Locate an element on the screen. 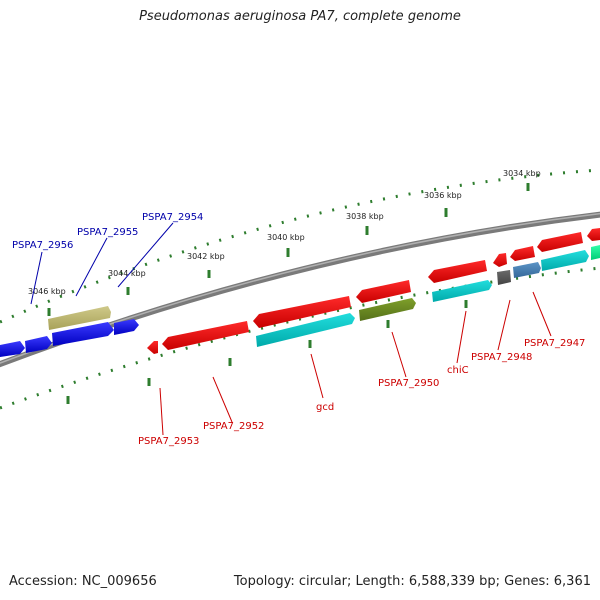 The image size is (600, 600). gene-arrow-green is located at coordinates (595, 252).